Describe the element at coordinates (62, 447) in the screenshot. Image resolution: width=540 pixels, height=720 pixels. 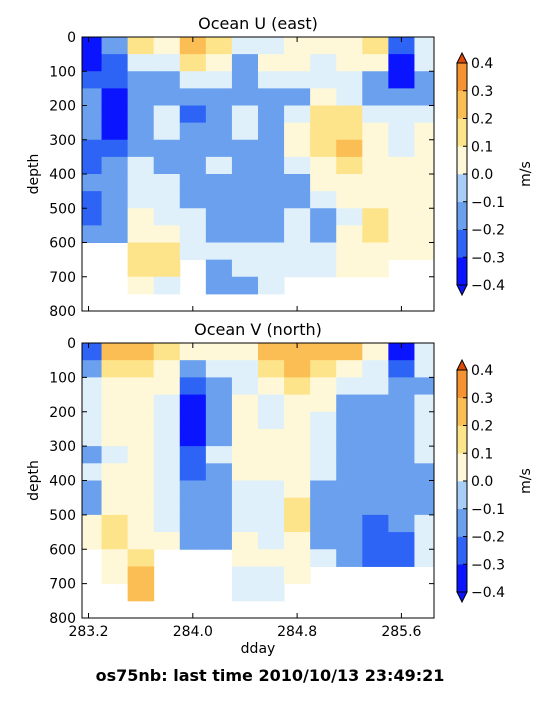
I see `y-tick-label: 300` at that location.